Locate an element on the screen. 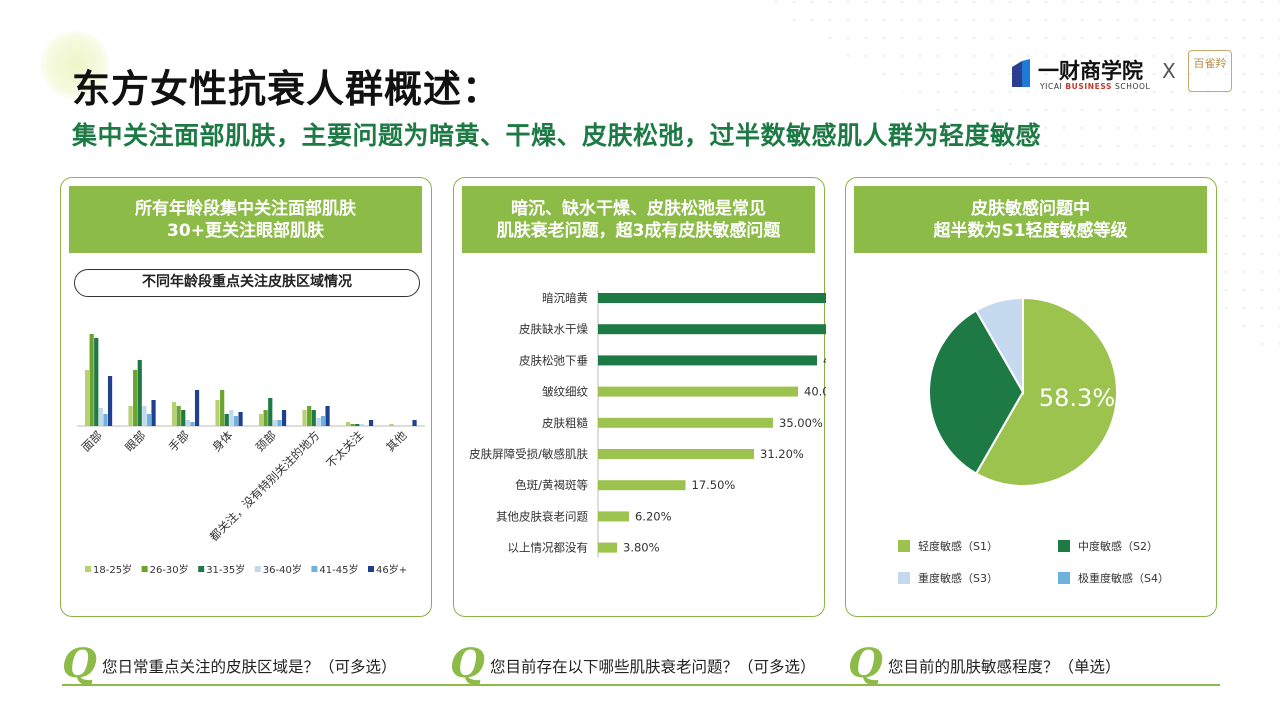  collab-separator: X is located at coordinates (1169, 71).